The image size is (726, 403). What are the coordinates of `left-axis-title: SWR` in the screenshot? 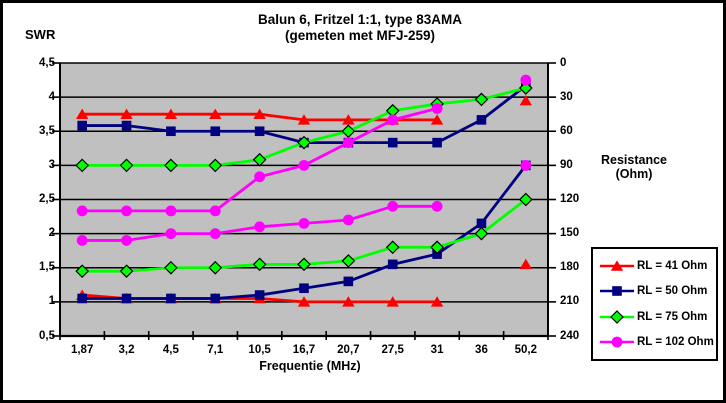 It's located at (40, 34).